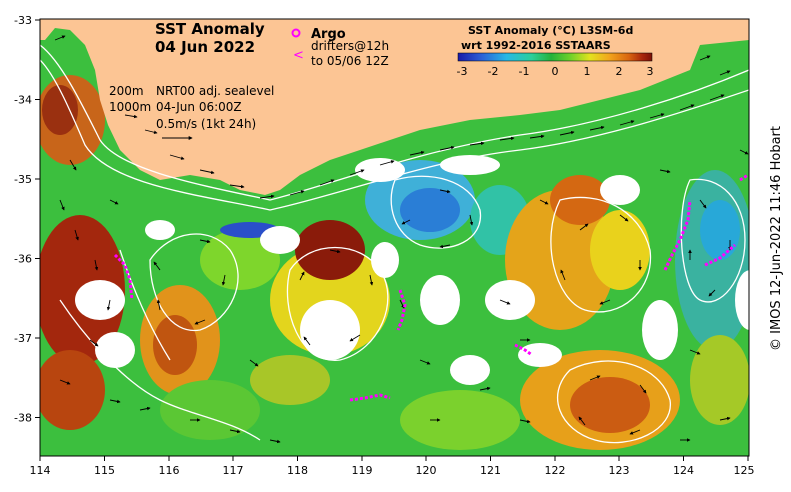 The height and width of the screenshot is (492, 791). What do you see at coordinates (650, 71) in the screenshot?
I see `colorbar-tick-label: 3` at bounding box center [650, 71].